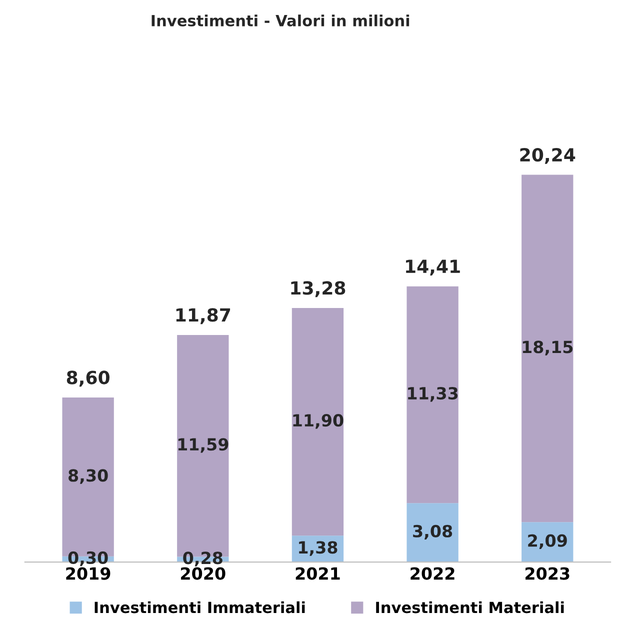  I want to click on x-tick-label: 2022, so click(432, 573).